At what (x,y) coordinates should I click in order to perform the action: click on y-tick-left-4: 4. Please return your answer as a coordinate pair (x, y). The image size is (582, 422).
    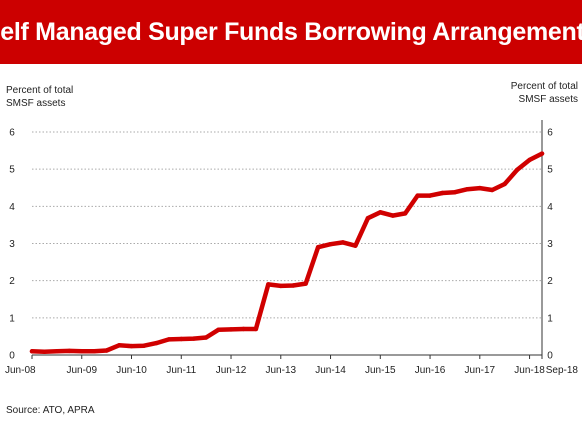
    Looking at the image, I should click on (12, 207).